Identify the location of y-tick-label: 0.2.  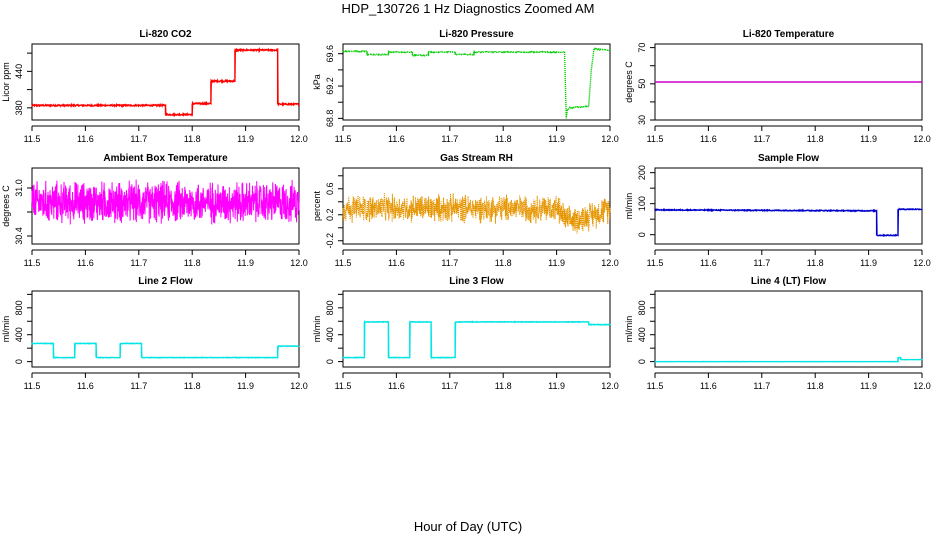
(330, 215).